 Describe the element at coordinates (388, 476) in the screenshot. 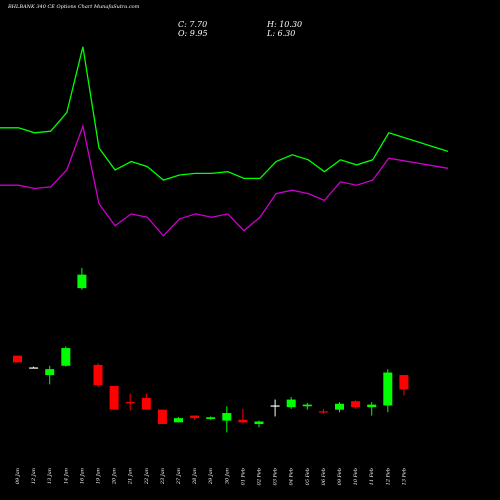

I see `x-tick-label: 12 Feb` at that location.